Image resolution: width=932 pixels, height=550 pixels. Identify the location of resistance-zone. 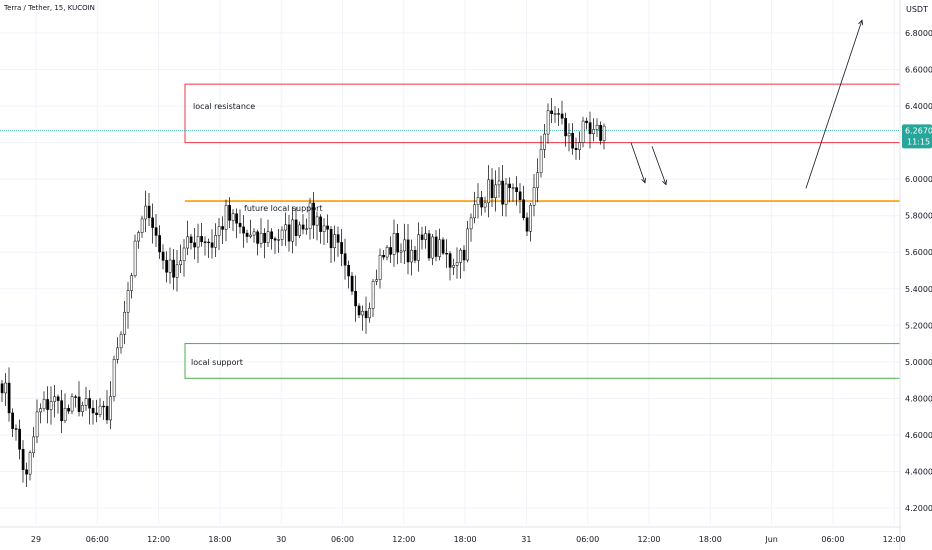
(542, 113).